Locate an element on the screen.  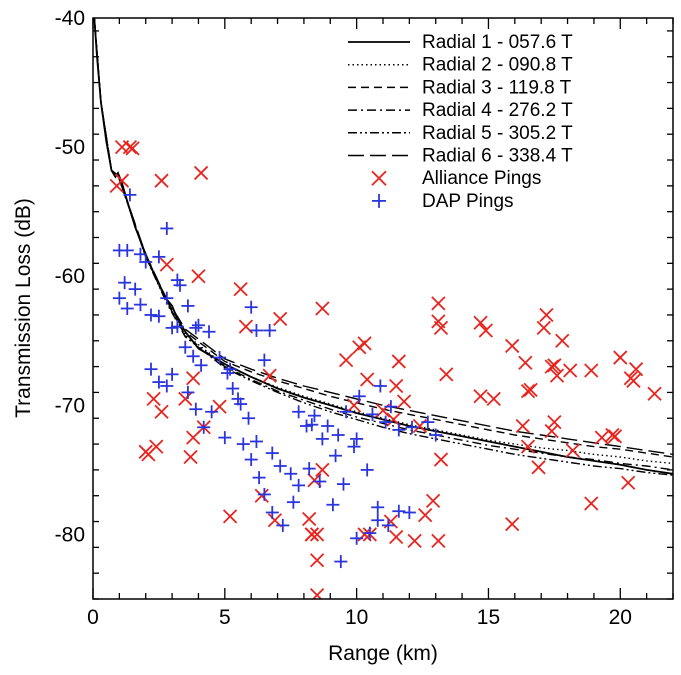
legend-label: Radial 2 - 090.8 T is located at coordinates (497, 65).